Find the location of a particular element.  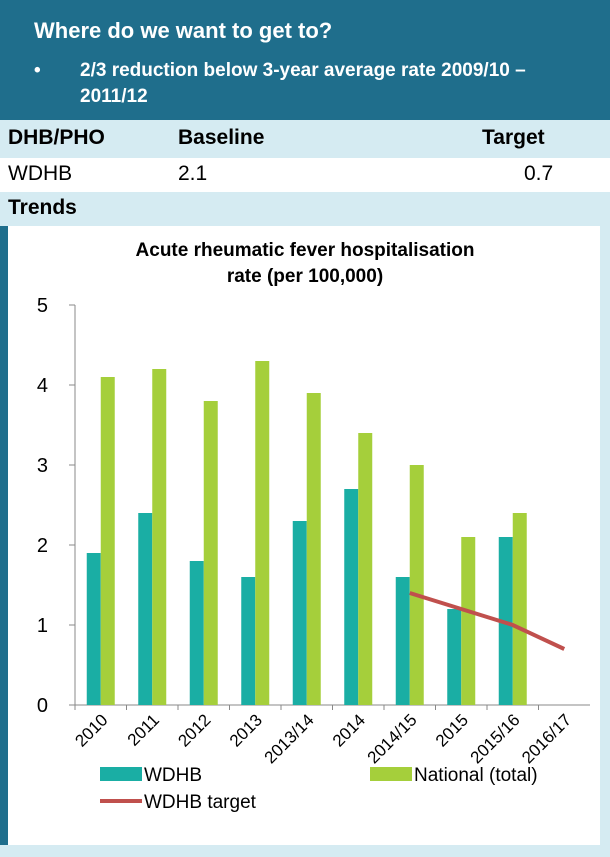

x-tick-label: 2016/17 is located at coordinates (546, 738).